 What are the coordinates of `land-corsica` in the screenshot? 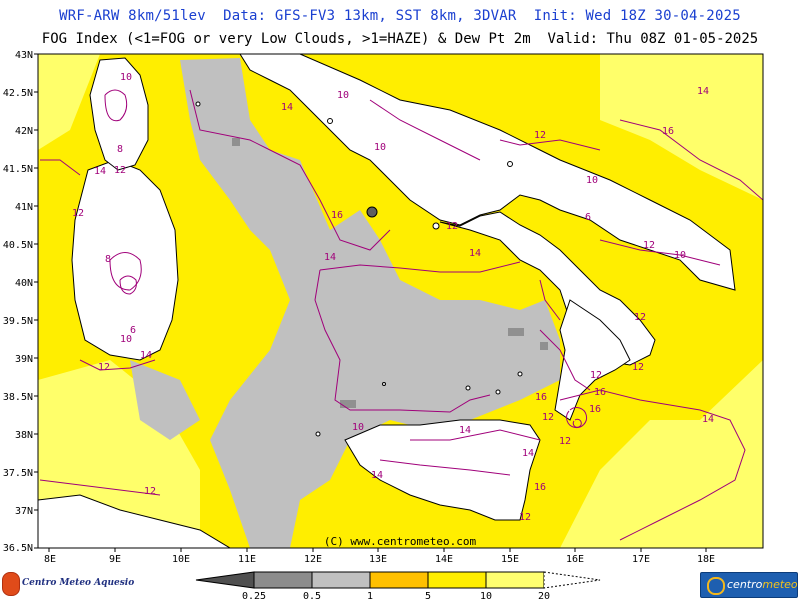 It's located at (119, 114).